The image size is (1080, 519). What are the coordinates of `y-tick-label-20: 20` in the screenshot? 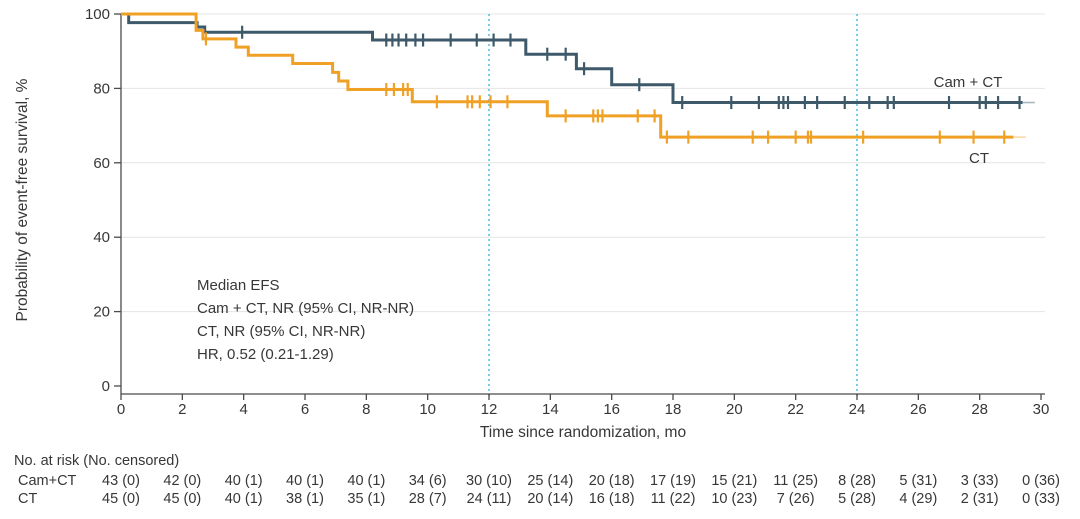 It's located at (101, 312).